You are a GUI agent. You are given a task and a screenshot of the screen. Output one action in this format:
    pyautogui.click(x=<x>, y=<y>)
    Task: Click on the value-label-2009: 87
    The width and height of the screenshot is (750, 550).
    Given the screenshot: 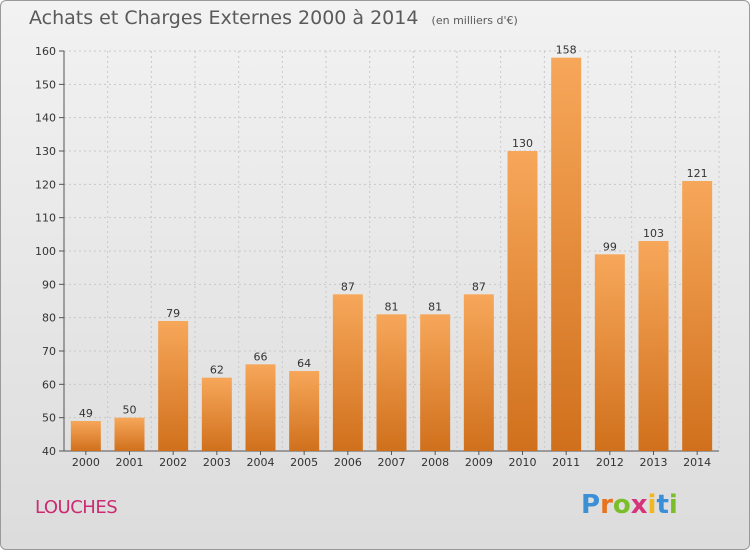 What is the action you would take?
    pyautogui.click(x=479, y=286)
    